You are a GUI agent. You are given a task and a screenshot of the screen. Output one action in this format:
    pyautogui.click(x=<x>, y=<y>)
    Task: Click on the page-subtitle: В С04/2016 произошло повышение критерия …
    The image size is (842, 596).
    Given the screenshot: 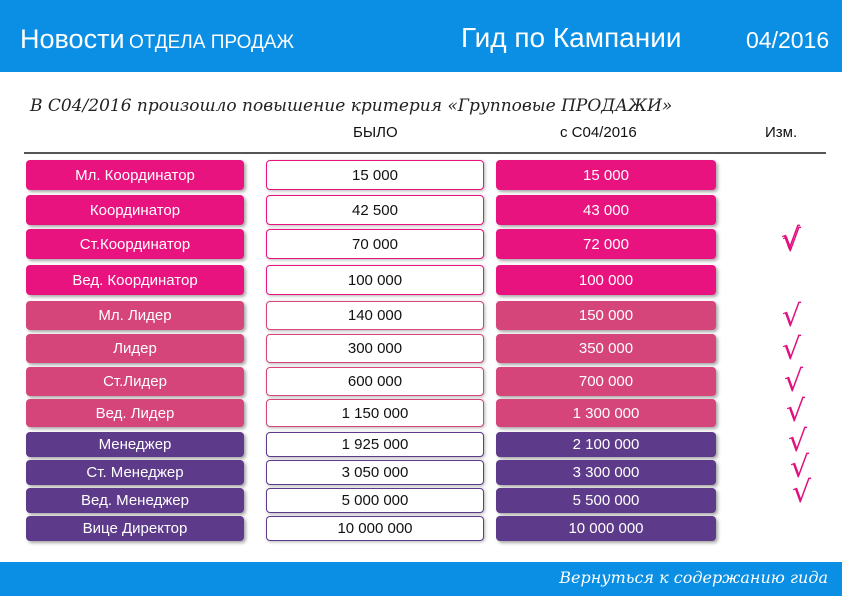 What is the action you would take?
    pyautogui.click(x=351, y=106)
    